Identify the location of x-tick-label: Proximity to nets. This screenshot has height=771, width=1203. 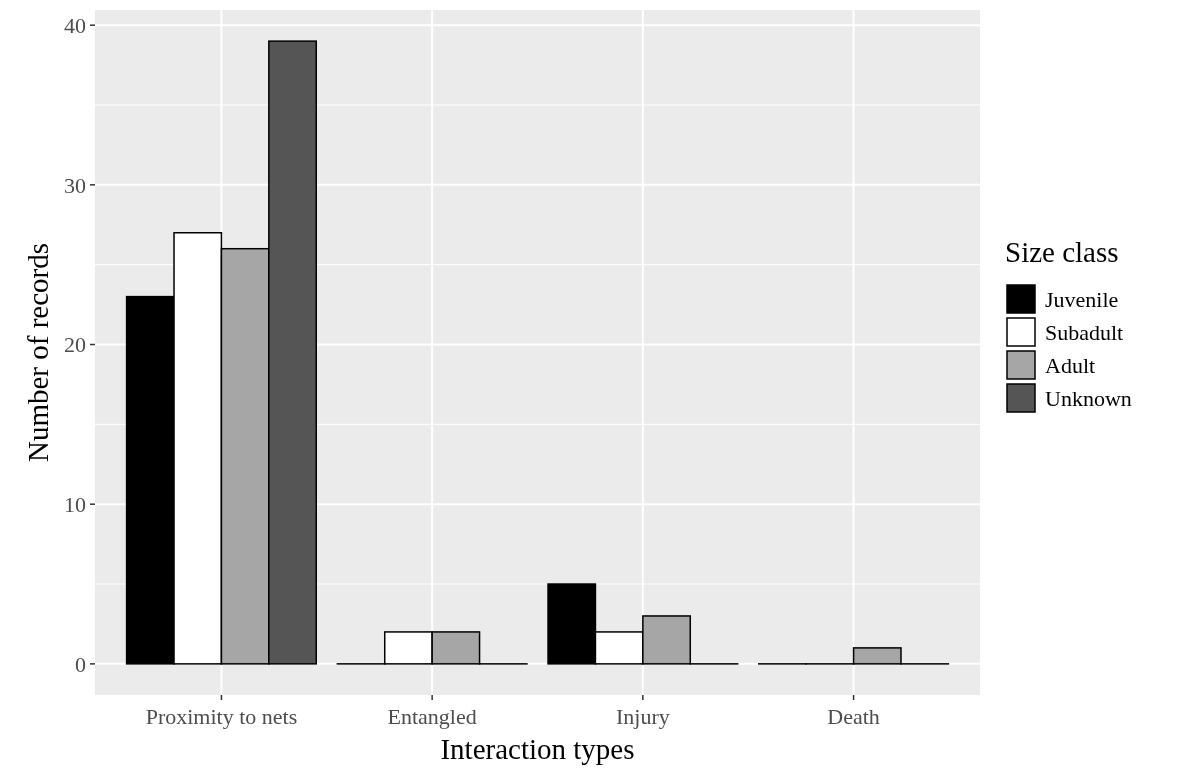
(221, 716).